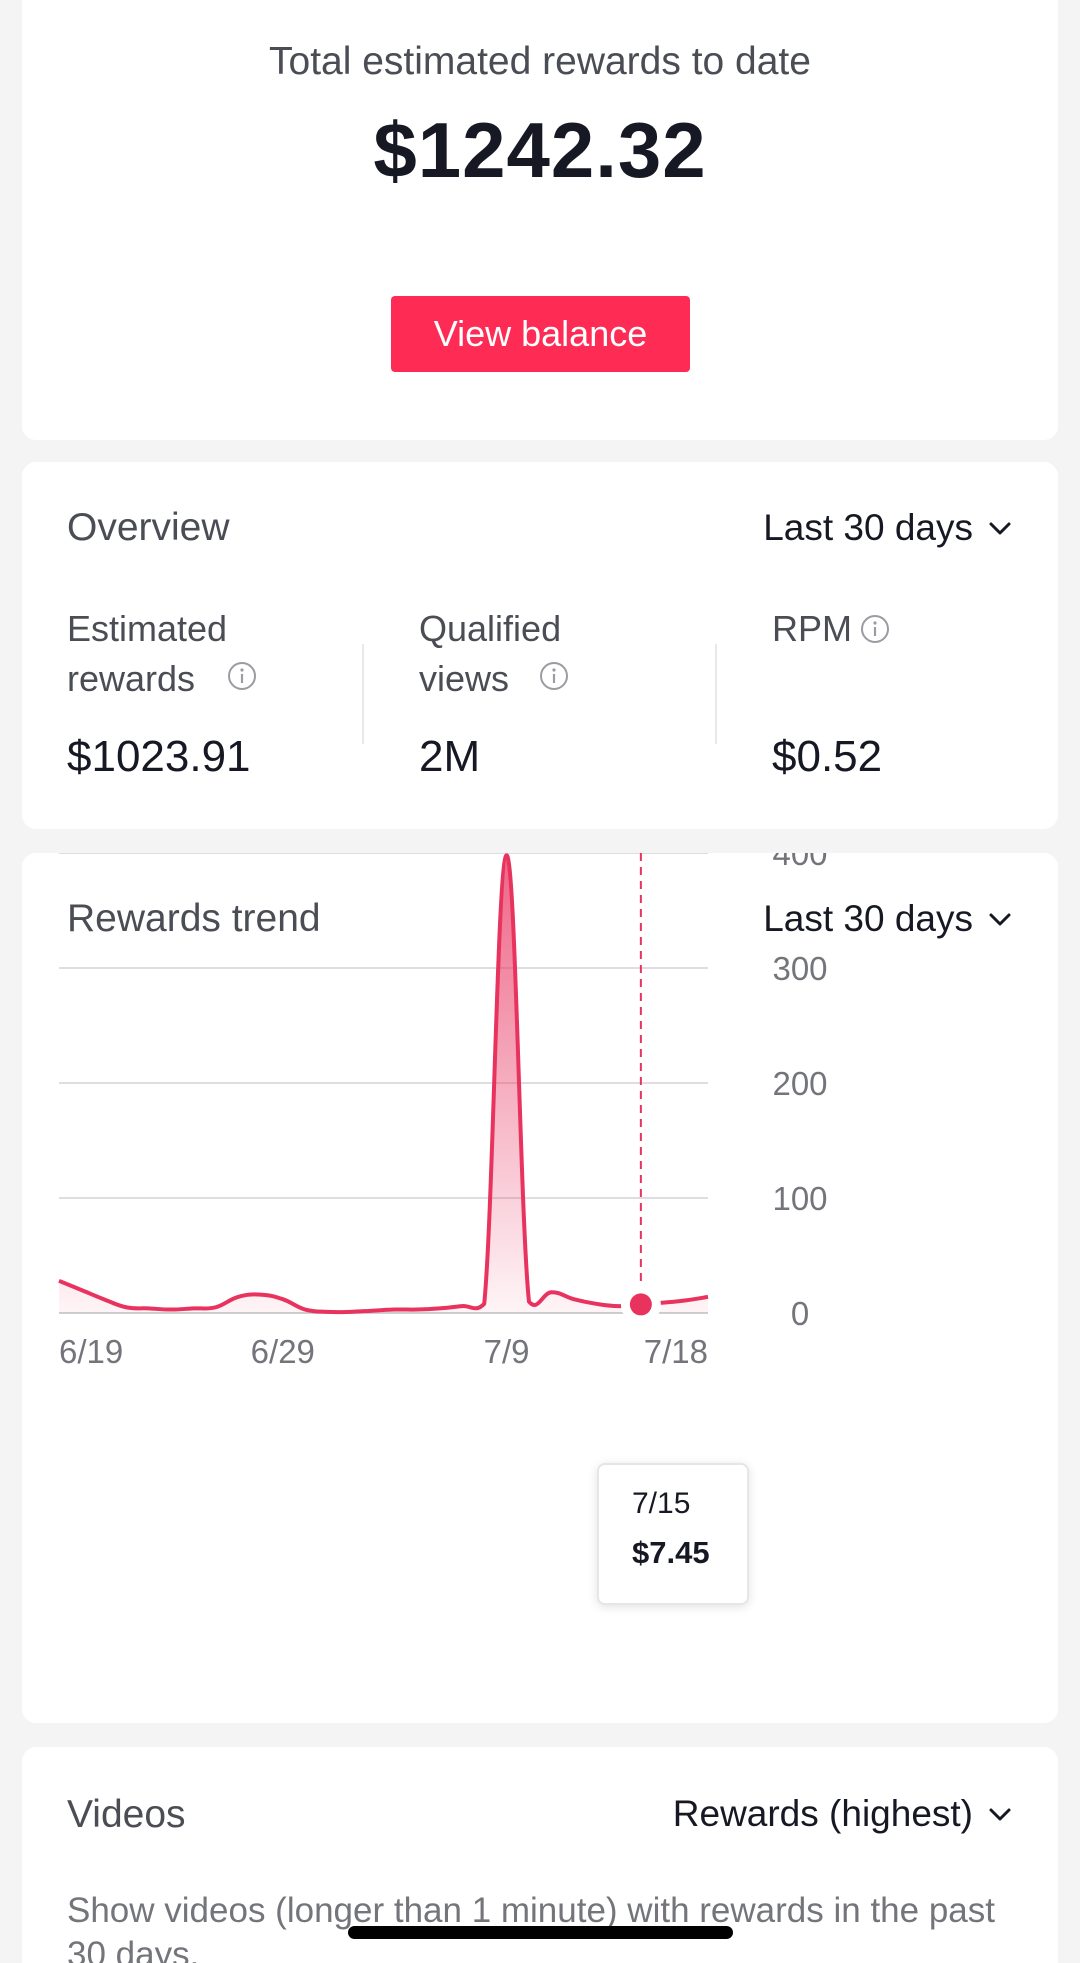  I want to click on view-balance-button: View balance, so click(540, 334).